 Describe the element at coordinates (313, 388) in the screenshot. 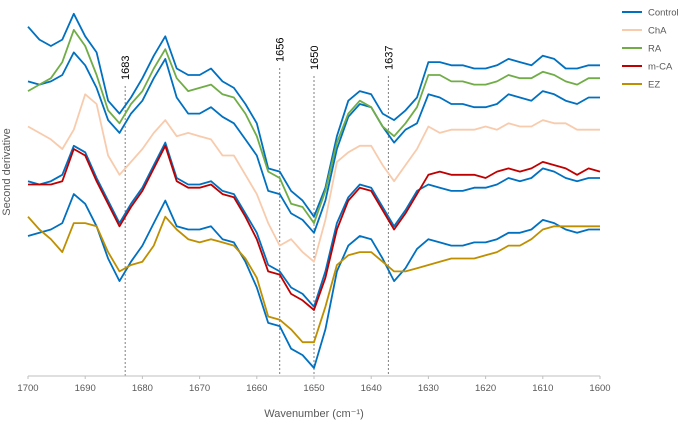

I see `x-tick-label-1650: 1650` at that location.